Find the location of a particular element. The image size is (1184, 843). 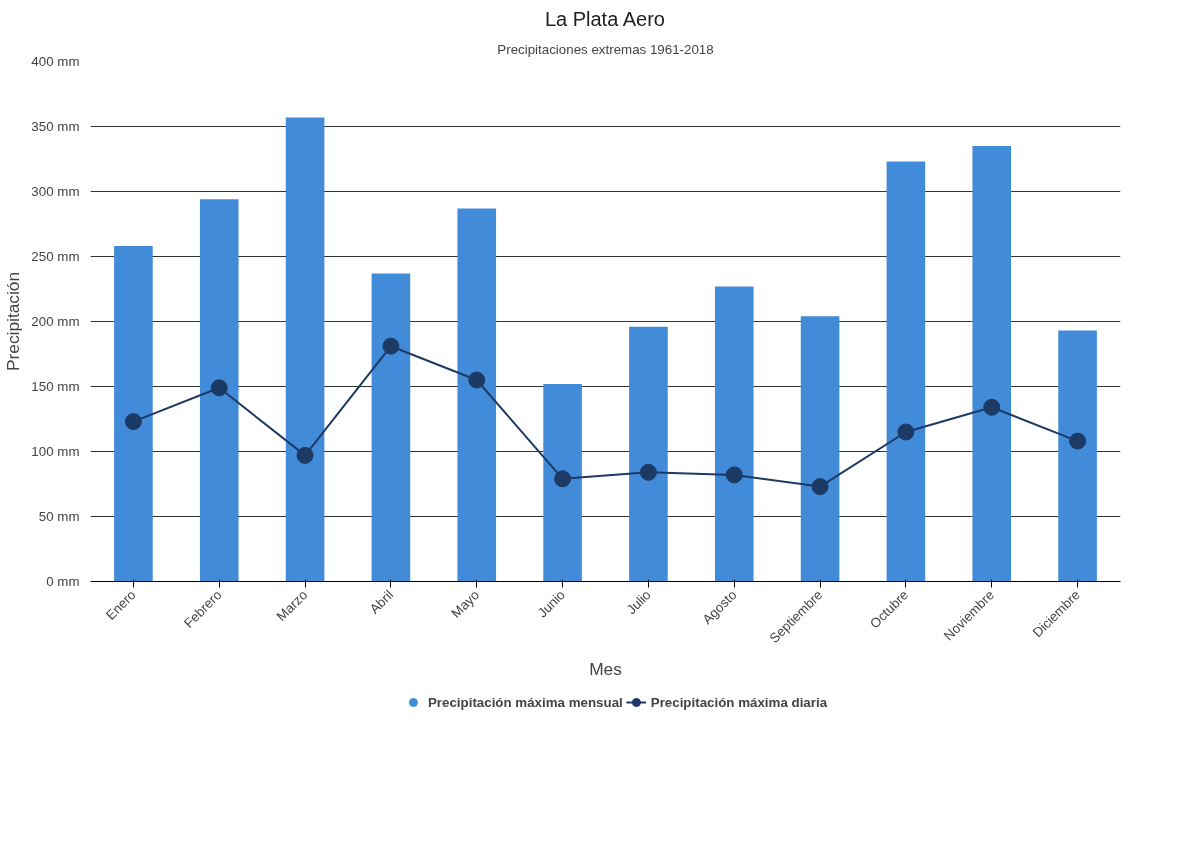

legend-label: Precipitación máxima diaria is located at coordinates (739, 702).